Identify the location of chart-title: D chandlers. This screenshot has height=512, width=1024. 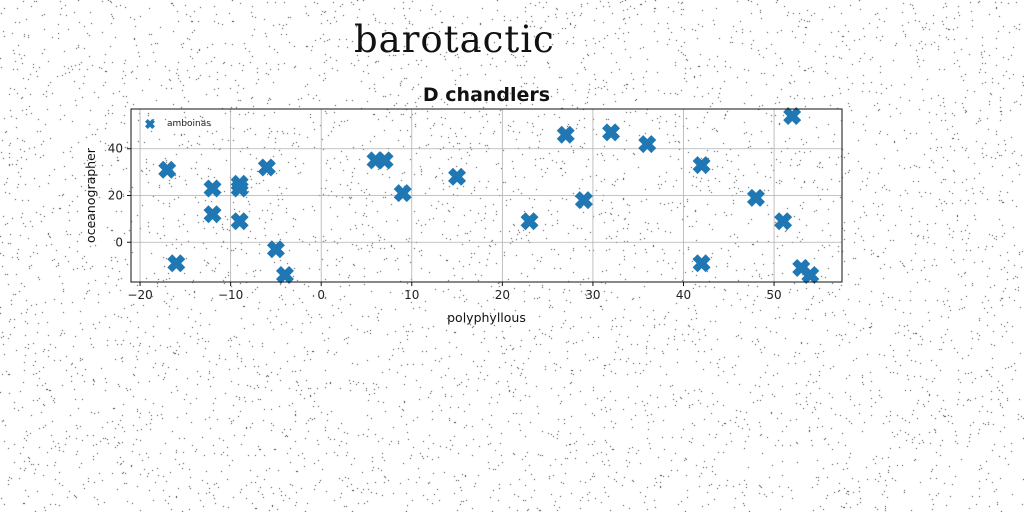
(486, 95).